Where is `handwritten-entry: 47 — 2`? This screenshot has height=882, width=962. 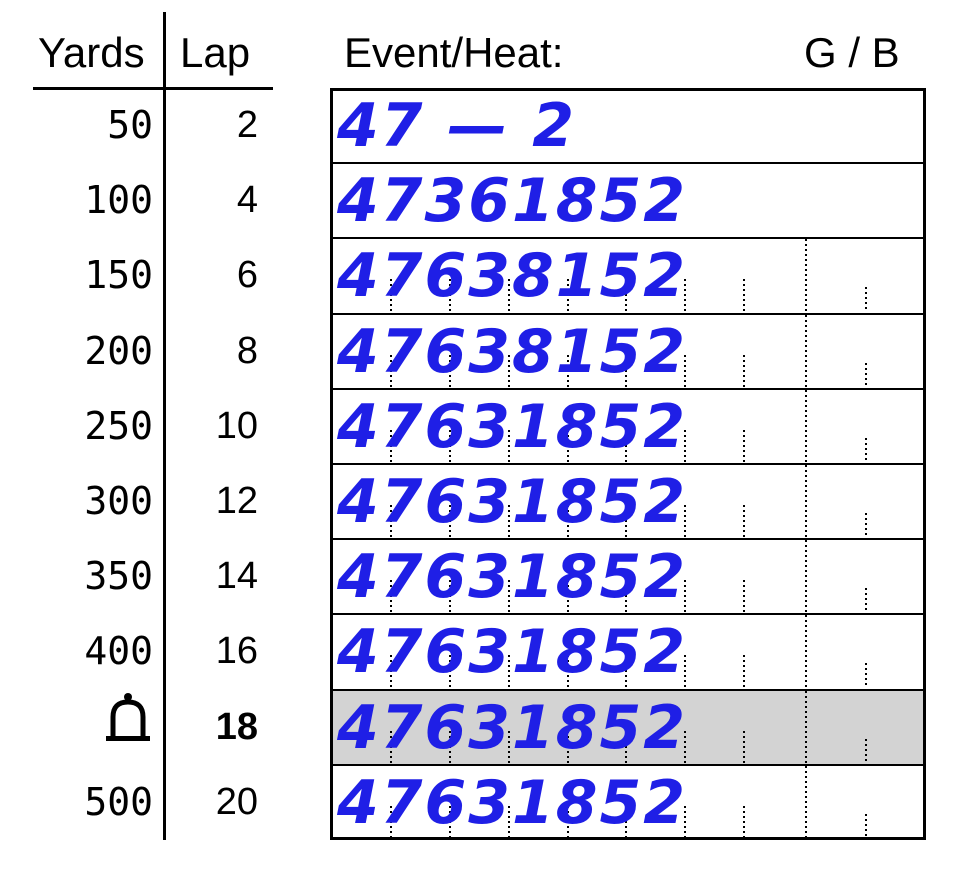
handwritten-entry: 47 — 2 is located at coordinates (457, 126).